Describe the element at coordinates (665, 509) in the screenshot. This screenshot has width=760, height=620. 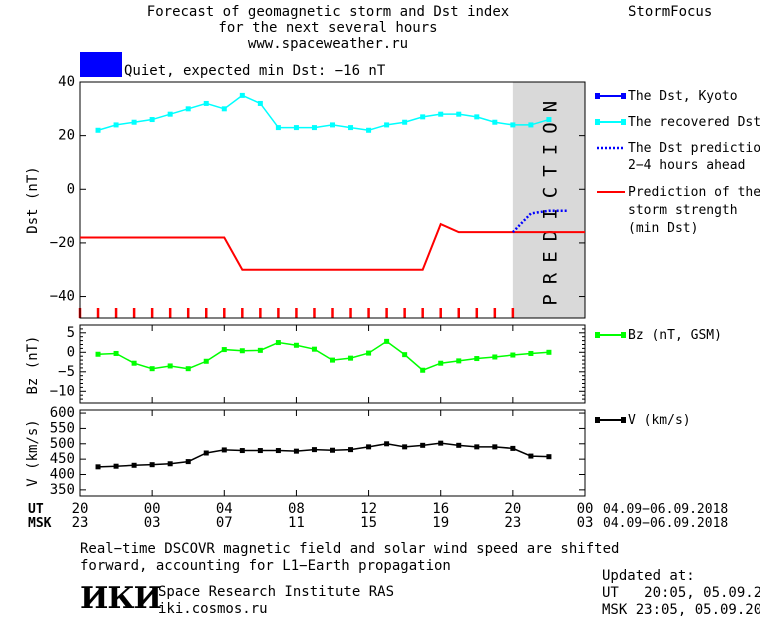
I see `date-range-ut: 04.09−06.09.2018` at that location.